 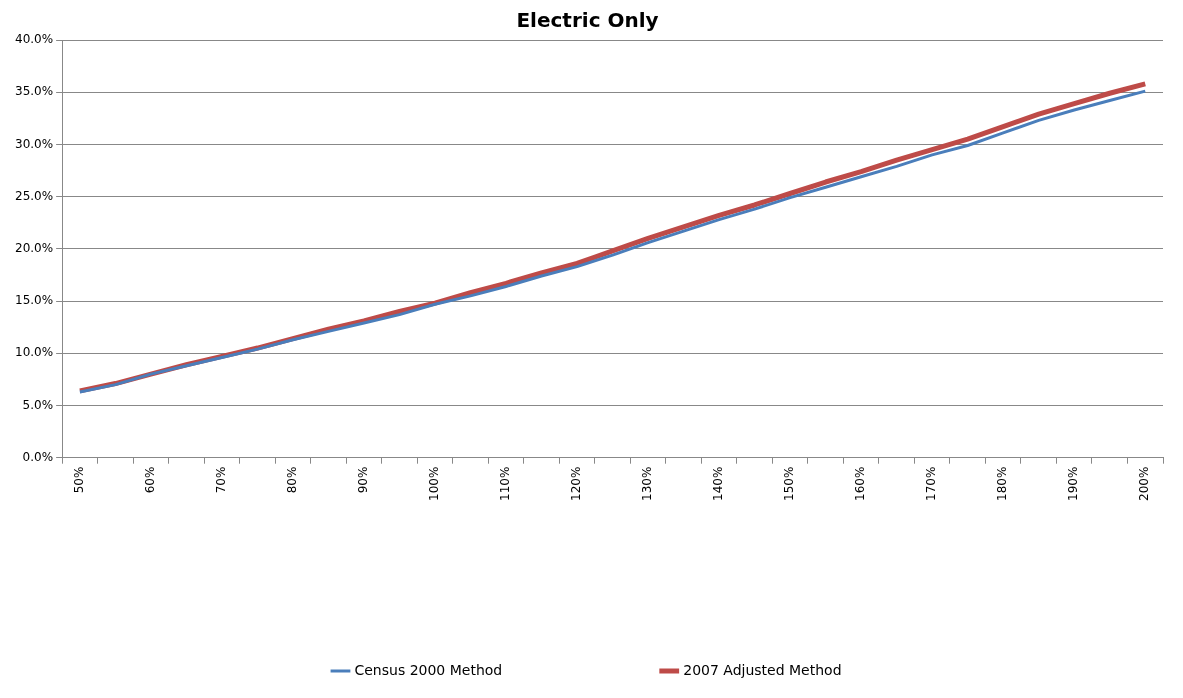 What do you see at coordinates (34, 247) in the screenshot?
I see `y-tick-label: 20.0%` at bounding box center [34, 247].